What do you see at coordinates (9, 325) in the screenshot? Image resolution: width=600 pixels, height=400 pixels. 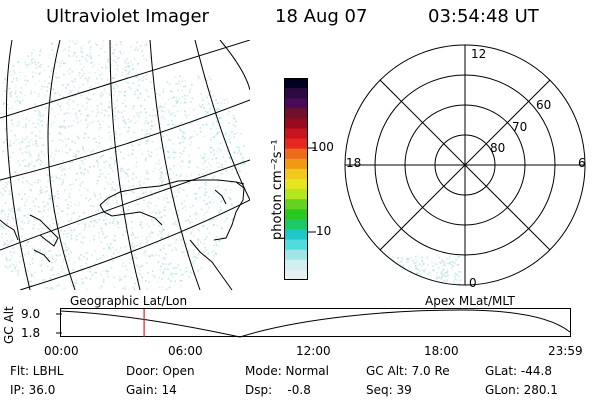 I see `timeline-y-axis-label: GC Alt` at bounding box center [9, 325].